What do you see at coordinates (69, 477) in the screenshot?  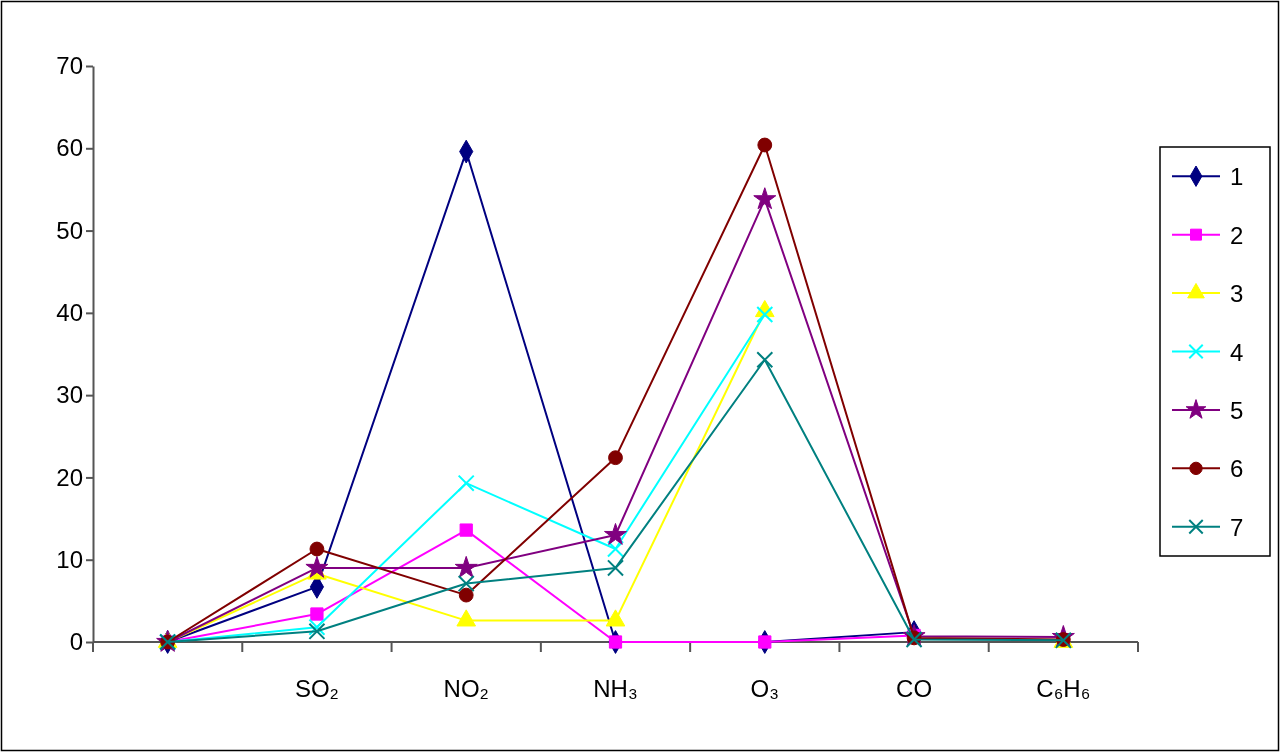 I see `y-tick-label: 20` at bounding box center [69, 477].